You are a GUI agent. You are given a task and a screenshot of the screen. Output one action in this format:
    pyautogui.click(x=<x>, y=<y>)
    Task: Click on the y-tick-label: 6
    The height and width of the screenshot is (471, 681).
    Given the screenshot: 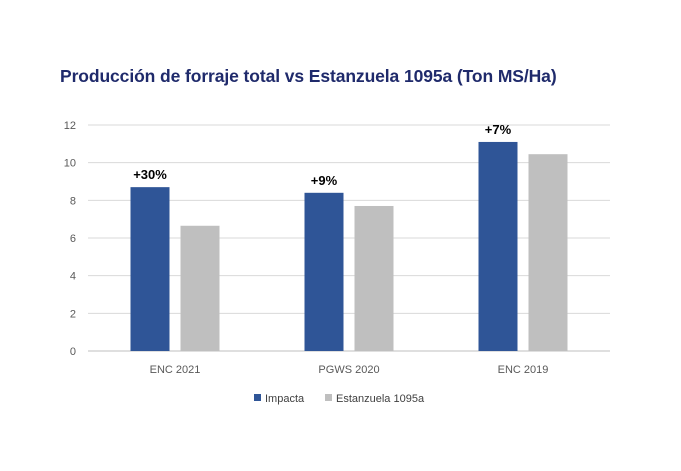 What is the action you would take?
    pyautogui.click(x=73, y=239)
    